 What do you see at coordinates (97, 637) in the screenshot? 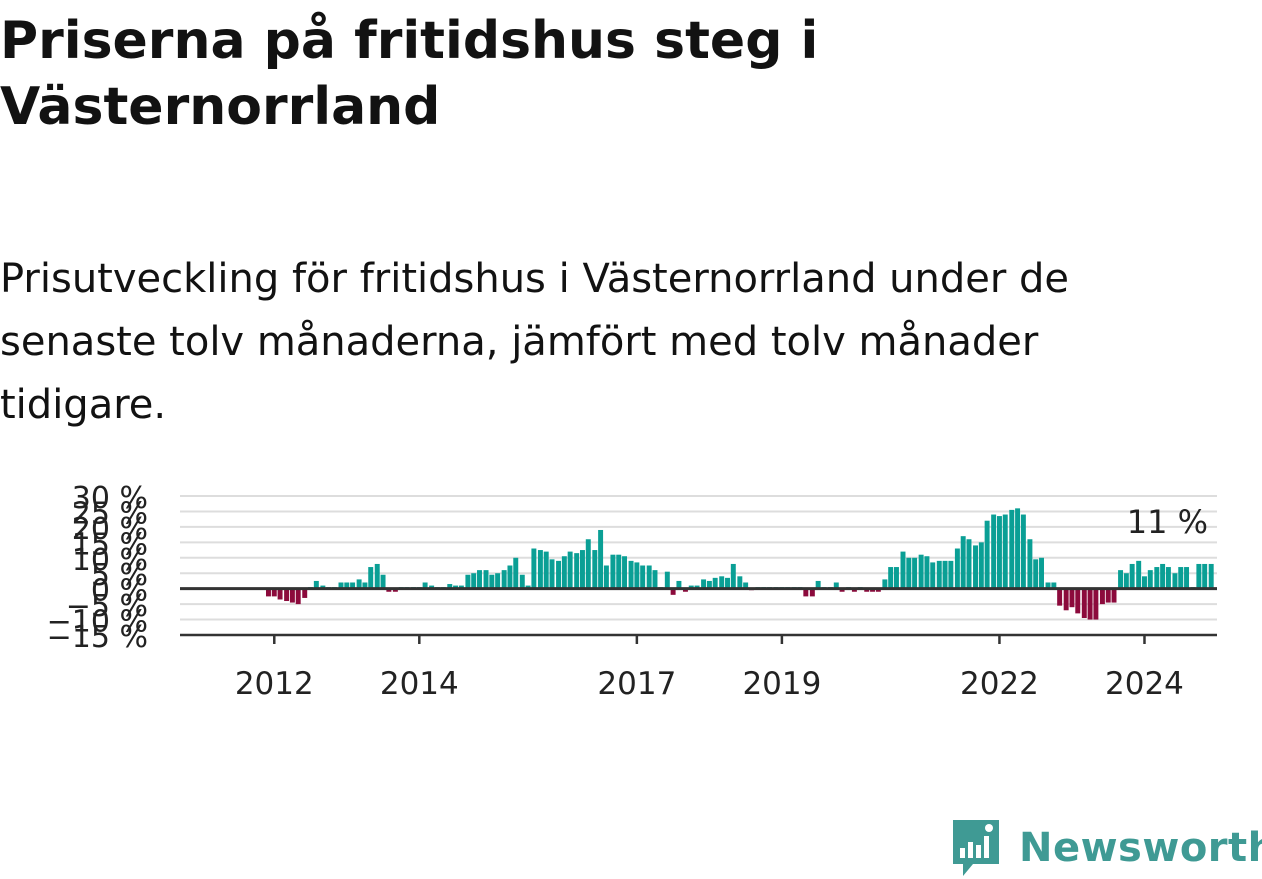
I see `y-tick-label: −15 %` at bounding box center [97, 637].